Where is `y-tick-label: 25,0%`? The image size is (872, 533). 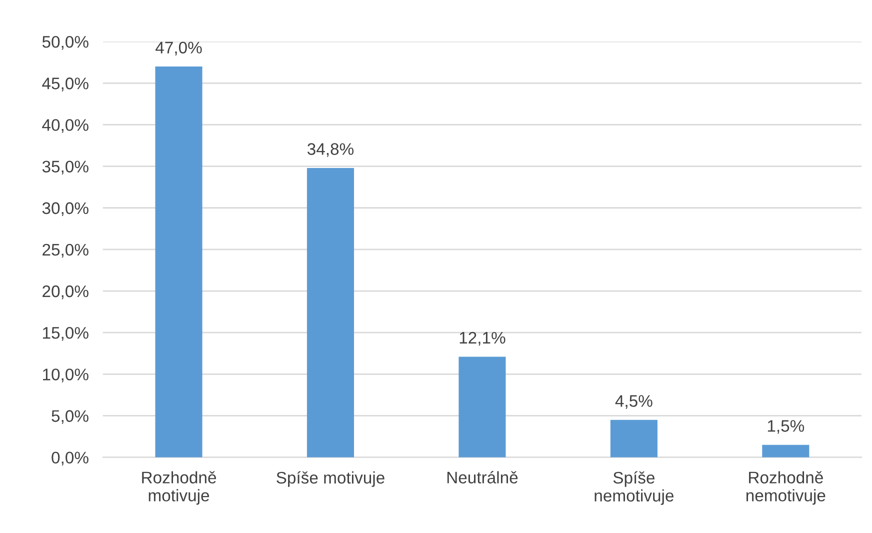
y-tick-label: 25,0% is located at coordinates (65, 251).